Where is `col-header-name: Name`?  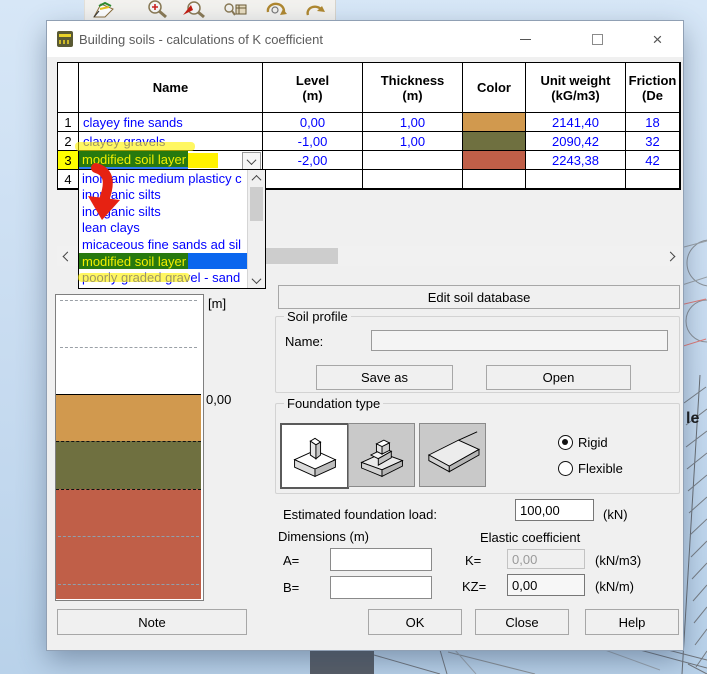 col-header-name: Name is located at coordinates (171, 88).